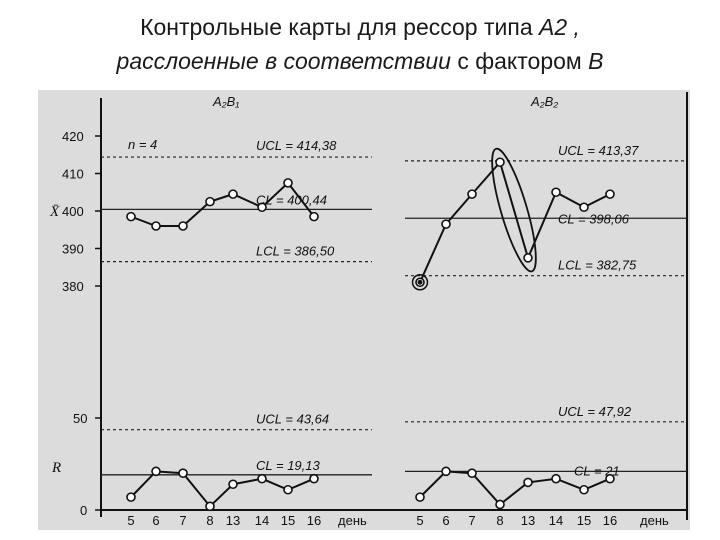 The image size is (720, 540). Describe the element at coordinates (519, 61) in the screenshot. I see `title-line-2-text: с фактором` at that location.